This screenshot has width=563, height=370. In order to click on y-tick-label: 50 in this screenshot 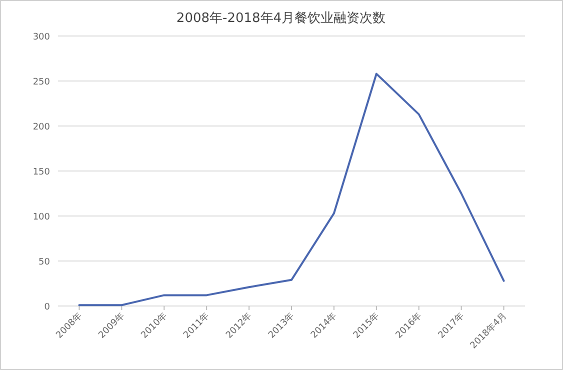, I will do `click(44, 263)`.